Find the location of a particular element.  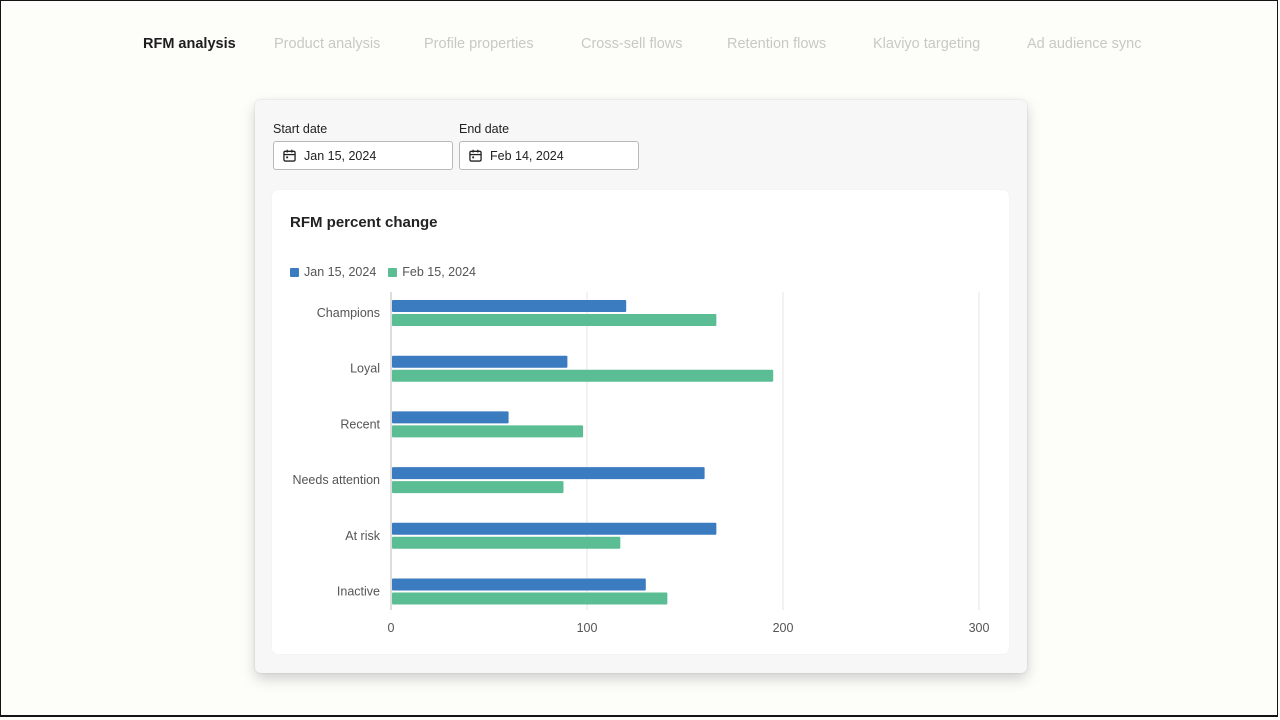

tab-retention-flows: Retention flows is located at coordinates (777, 44).